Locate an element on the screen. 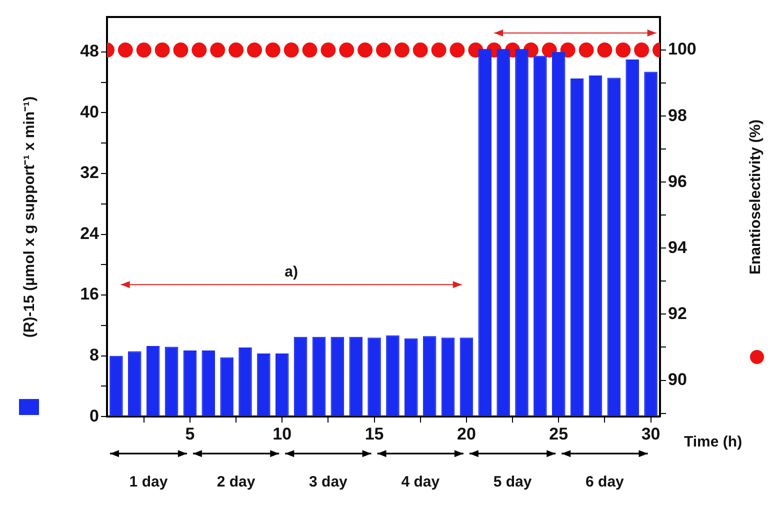 Image resolution: width=775 pixels, height=509 pixels. y2-tick-label: 92 is located at coordinates (677, 313).